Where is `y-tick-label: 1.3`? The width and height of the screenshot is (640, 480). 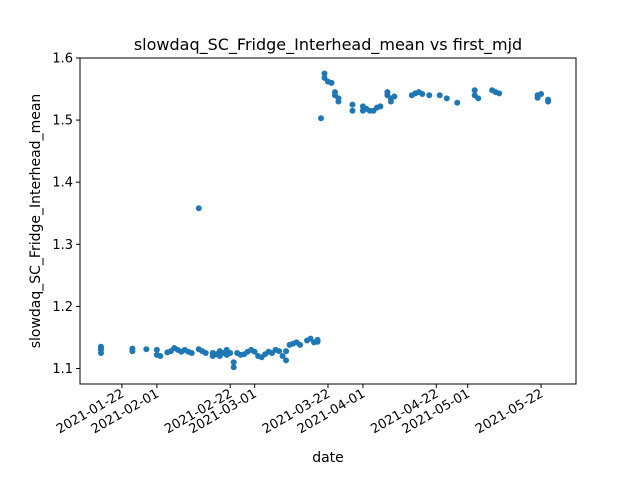
y-tick-label: 1.3 is located at coordinates (62, 245).